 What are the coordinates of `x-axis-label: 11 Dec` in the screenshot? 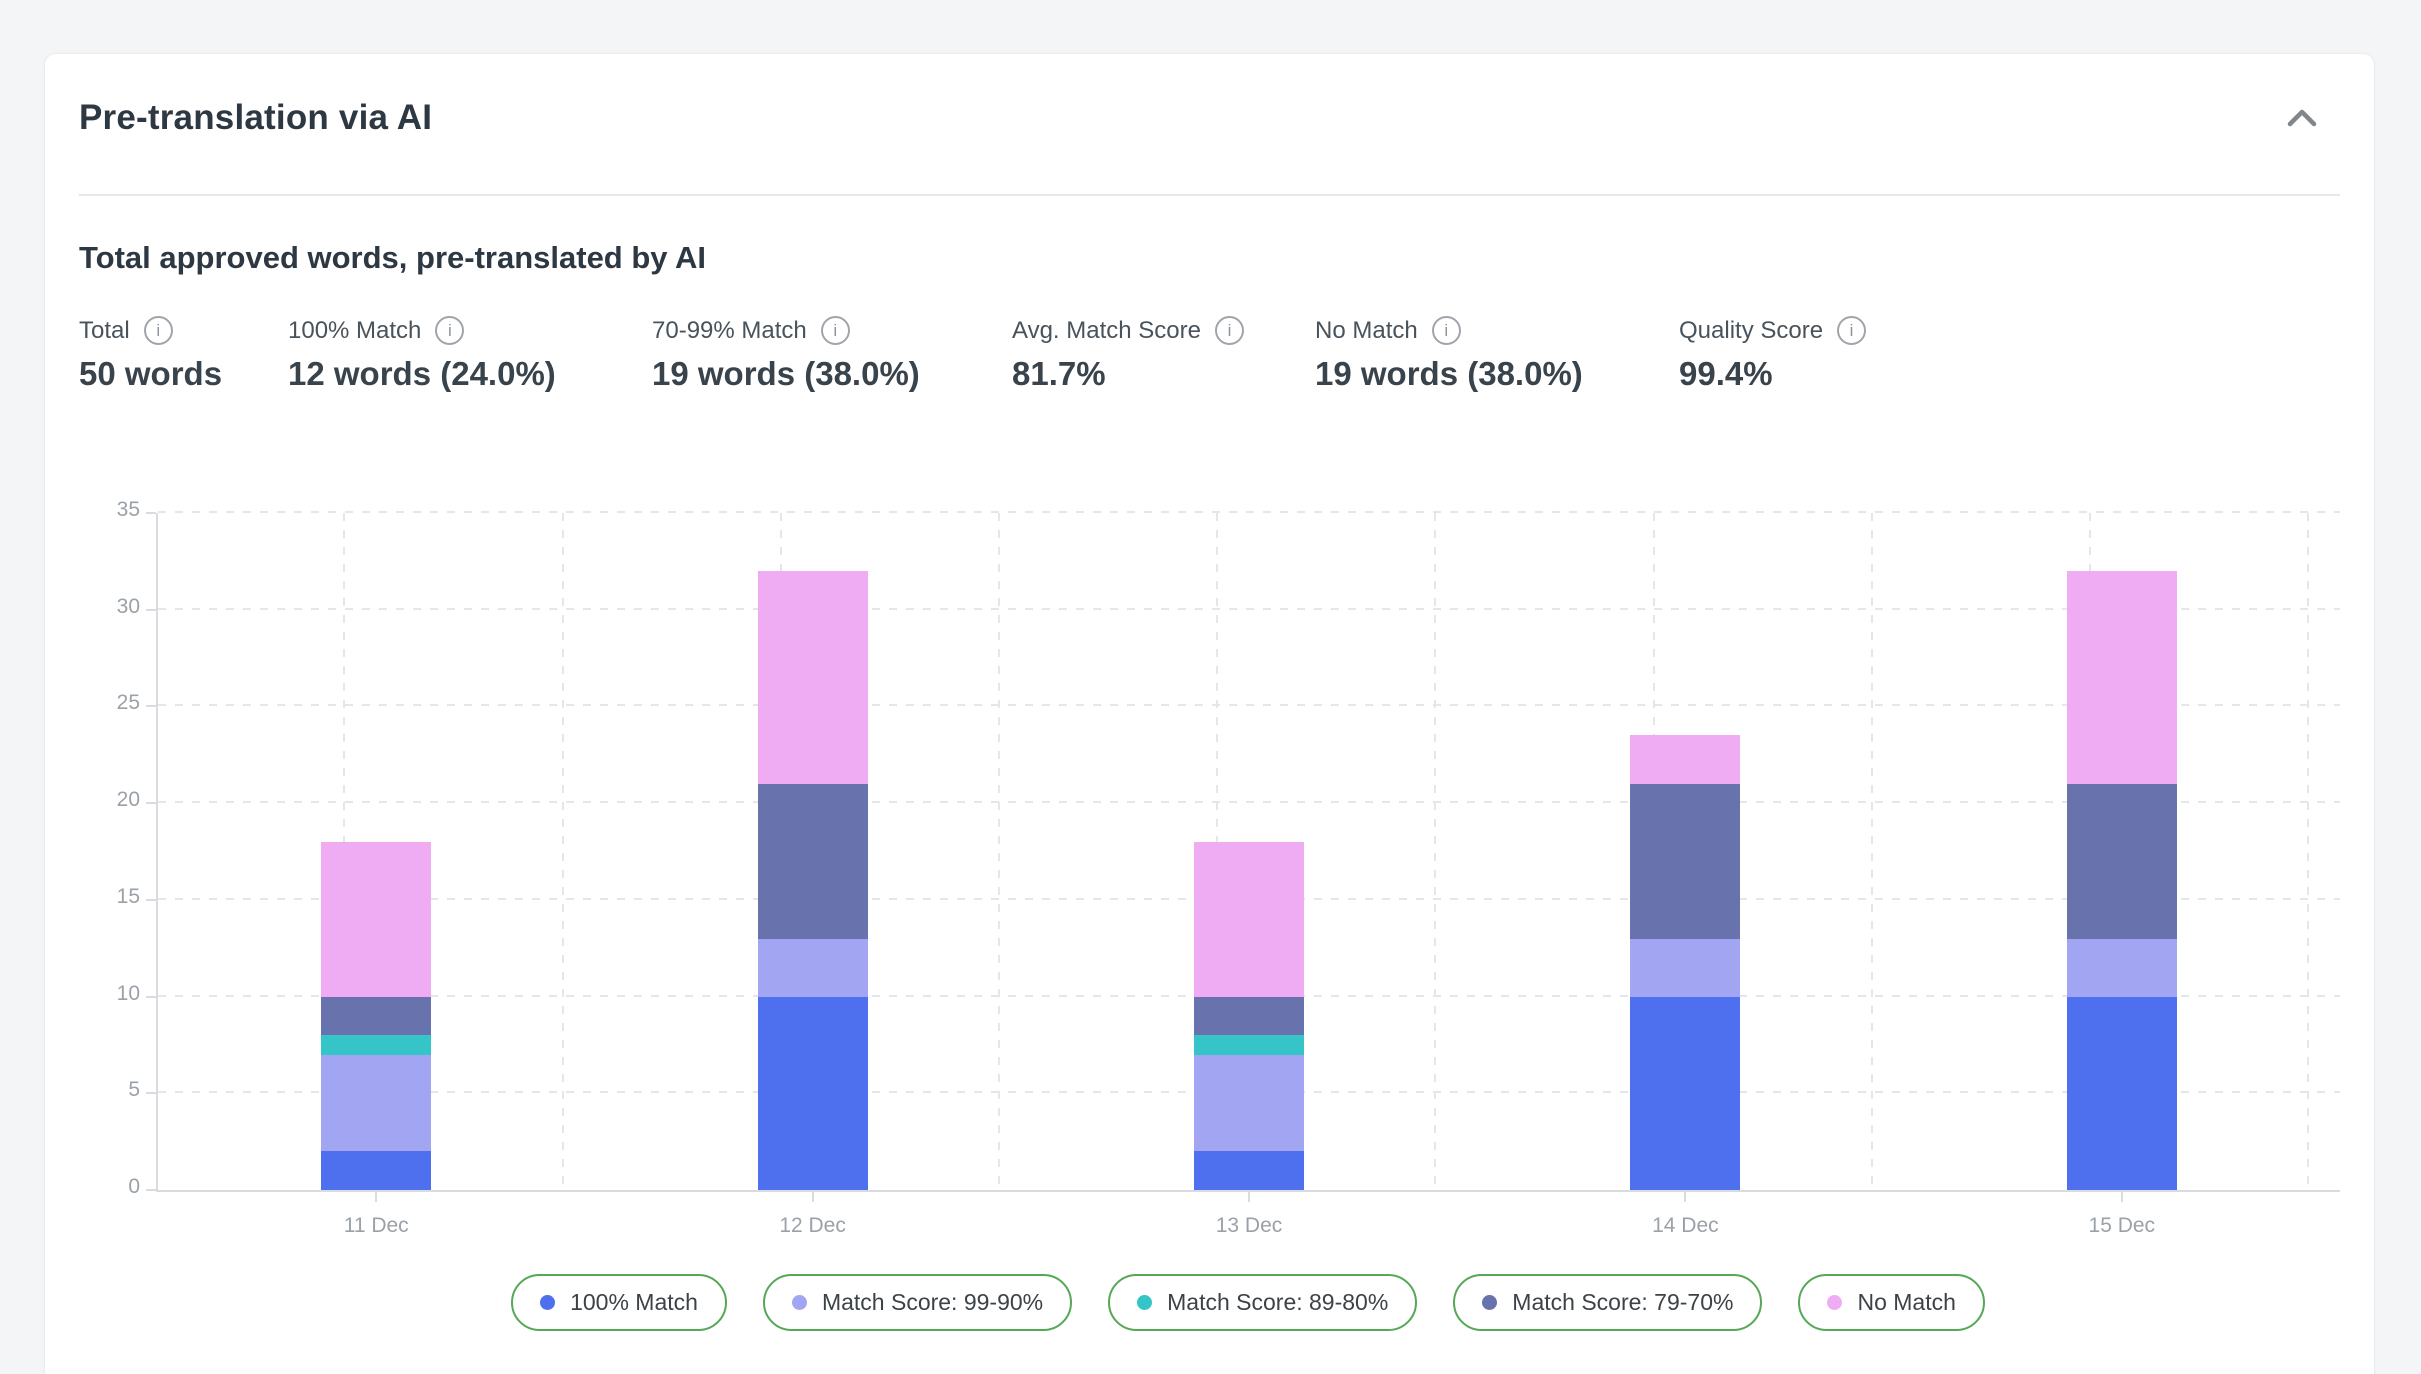 It's located at (376, 1225).